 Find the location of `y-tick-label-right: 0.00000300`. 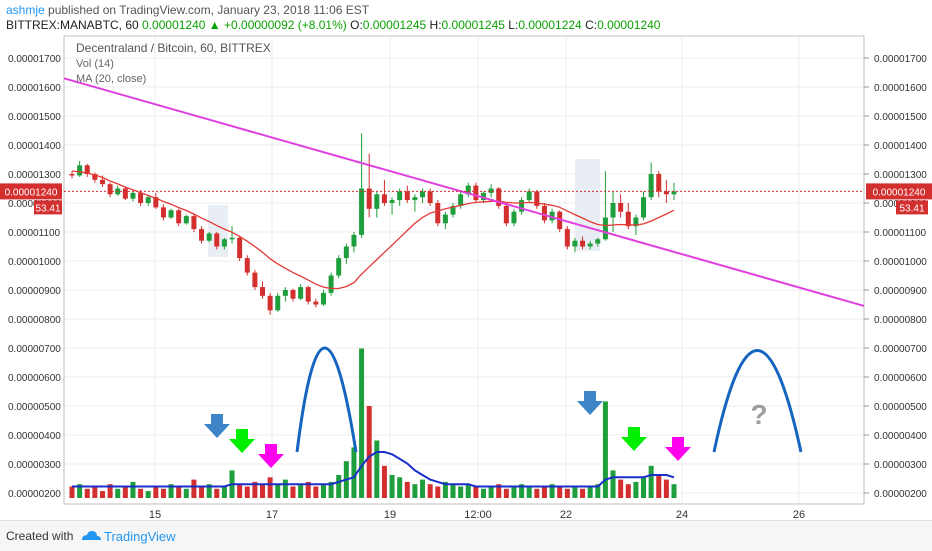

y-tick-label-right: 0.00000300 is located at coordinates (900, 465).